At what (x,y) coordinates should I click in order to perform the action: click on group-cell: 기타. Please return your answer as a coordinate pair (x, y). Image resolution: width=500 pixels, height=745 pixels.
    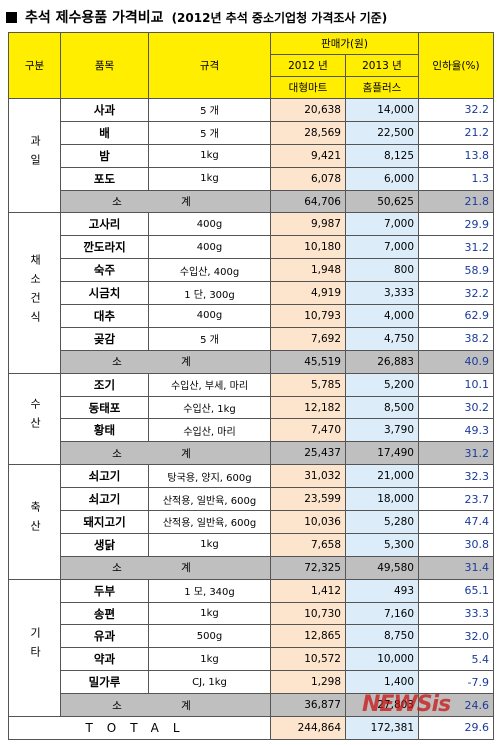
    Looking at the image, I should click on (34, 648).